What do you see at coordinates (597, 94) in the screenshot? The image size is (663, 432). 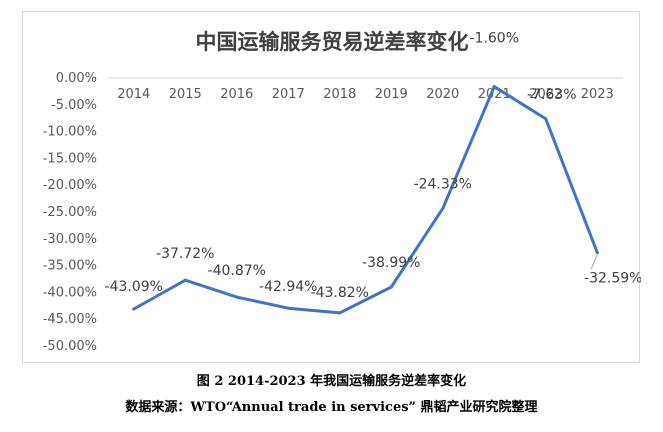 I see `x-tick-label: 2023` at bounding box center [597, 94].